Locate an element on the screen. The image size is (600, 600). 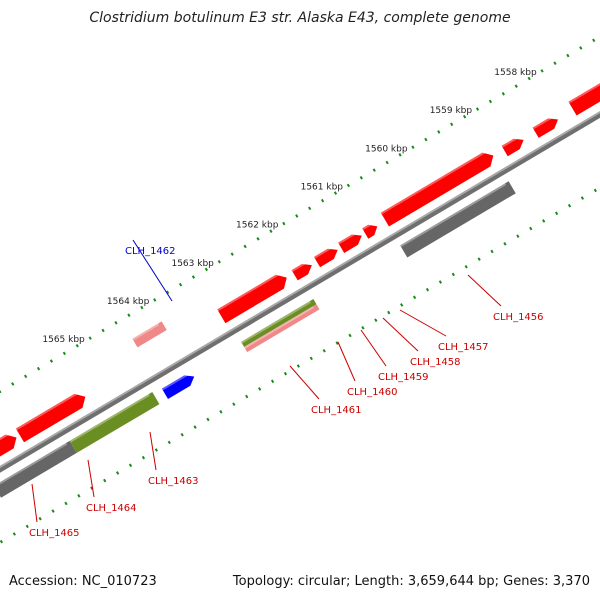
gene-label: CLH_1464 is located at coordinates (111, 508).